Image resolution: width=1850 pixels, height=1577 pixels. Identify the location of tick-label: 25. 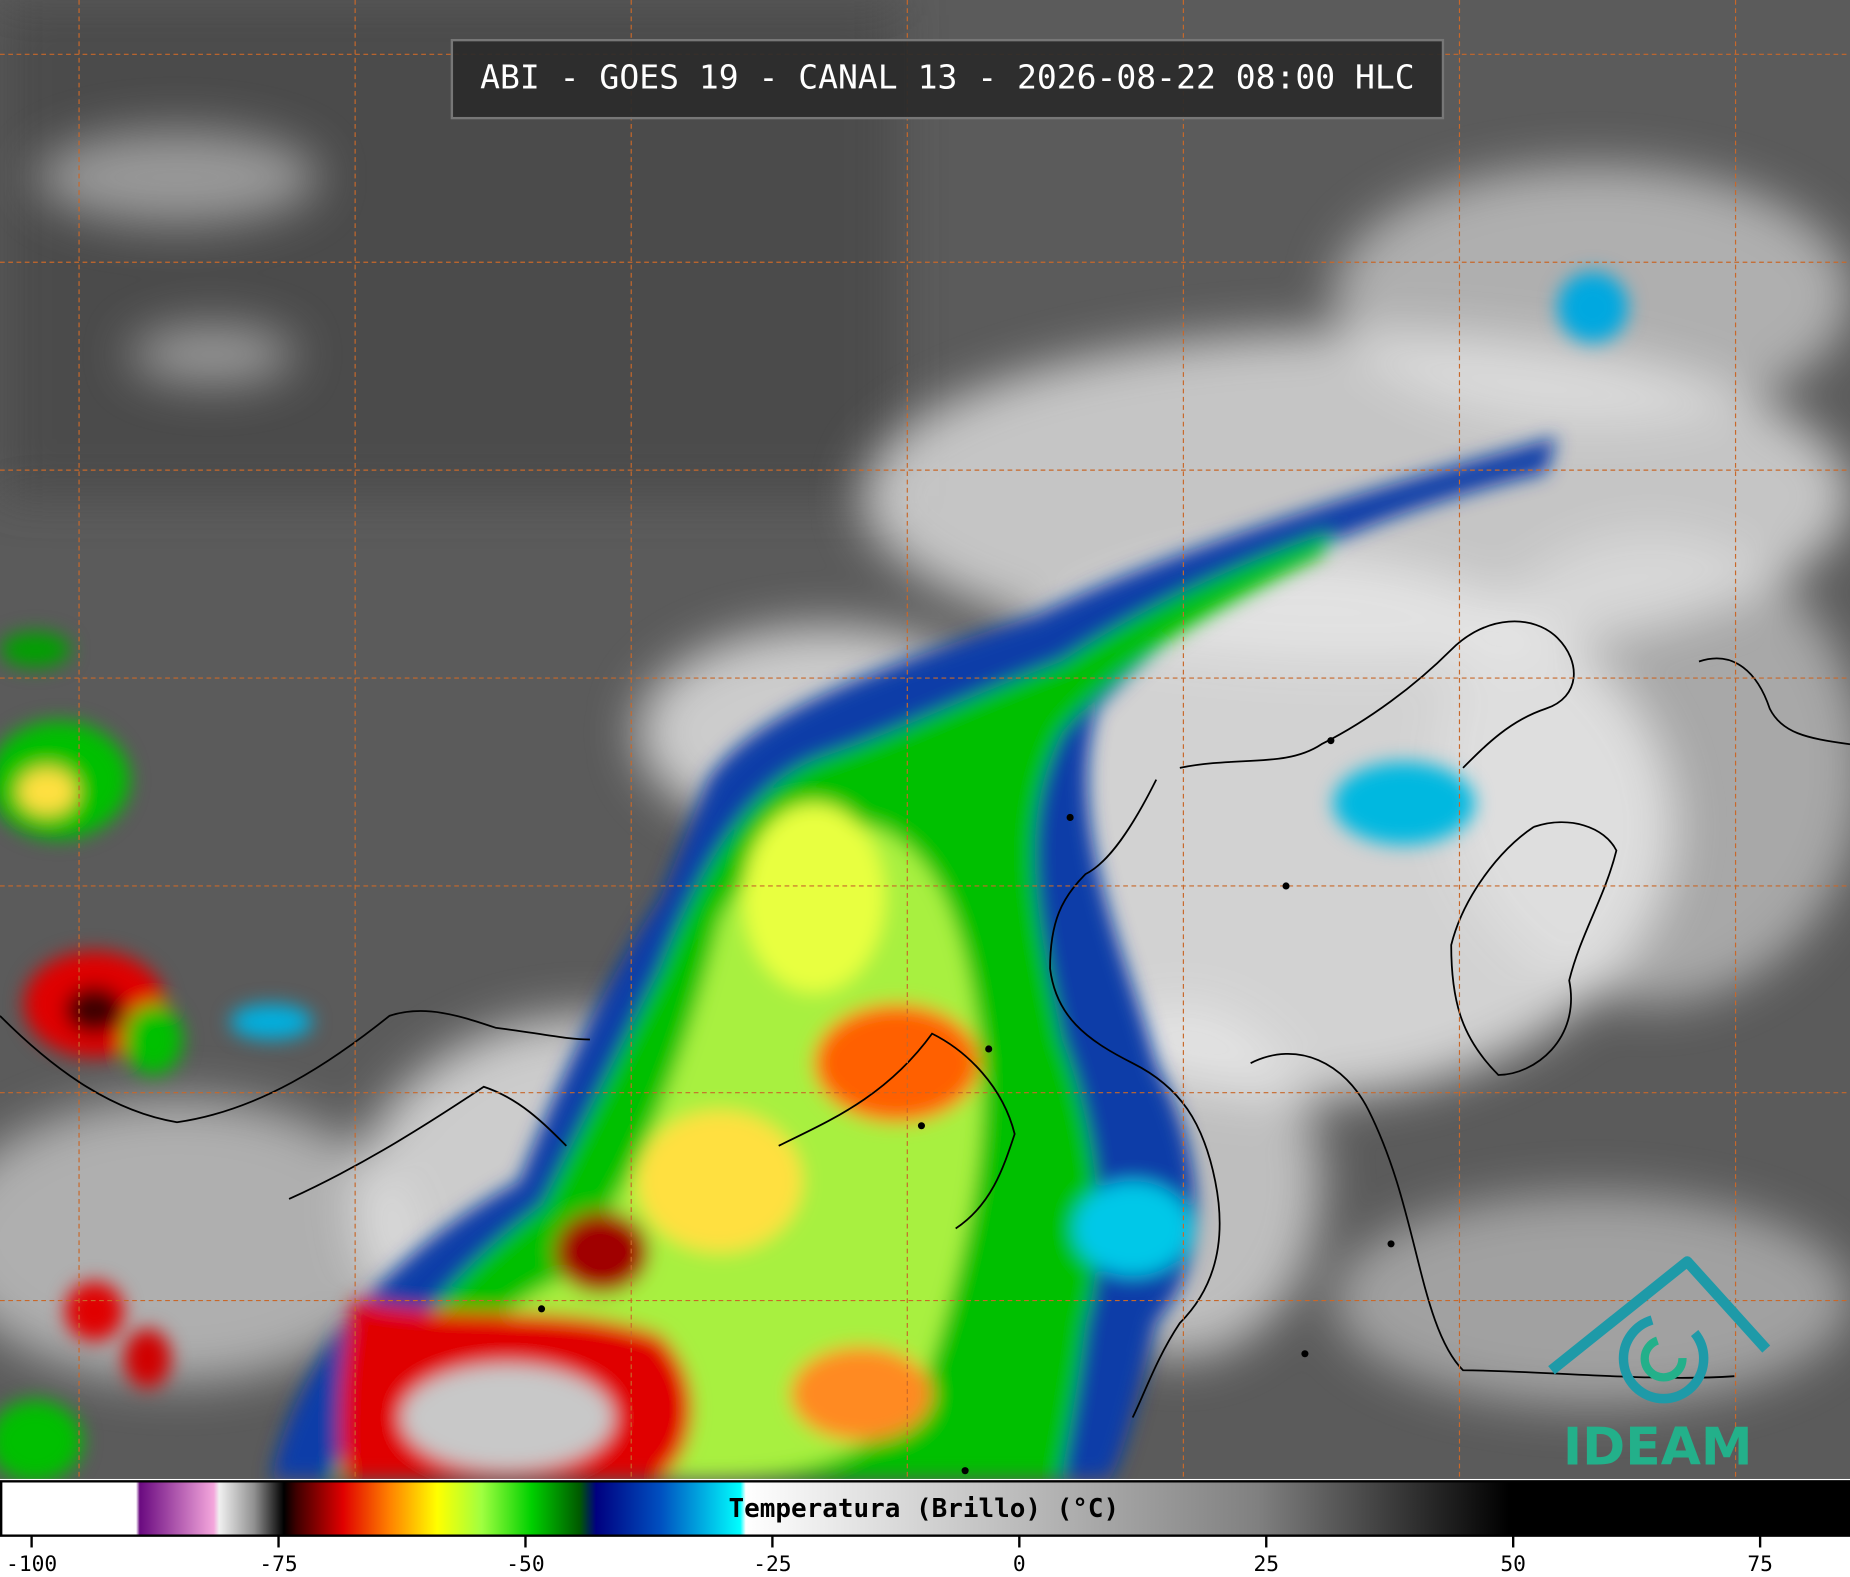
(1266, 1564).